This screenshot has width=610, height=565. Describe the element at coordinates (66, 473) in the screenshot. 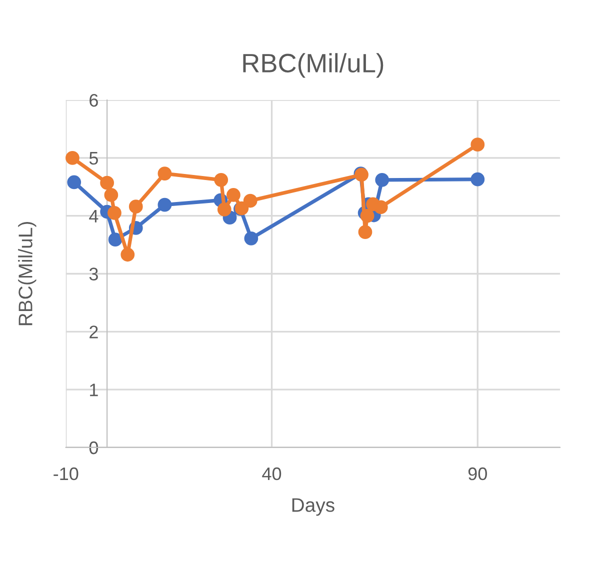

I see `x-tick-label: -10` at that location.